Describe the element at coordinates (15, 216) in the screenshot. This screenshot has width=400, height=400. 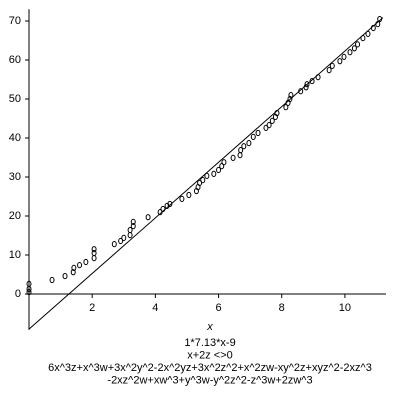
I see `y-tick-label: 20` at that location.